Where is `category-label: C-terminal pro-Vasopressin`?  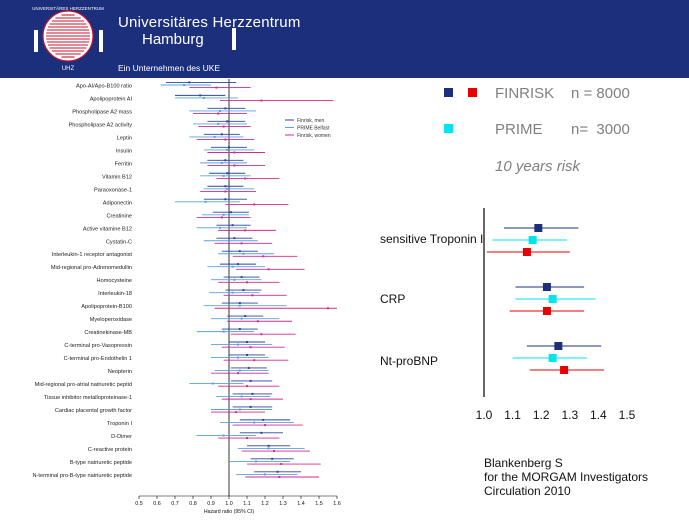 category-label: C-terminal pro-Vasopressin is located at coordinates (98, 346).